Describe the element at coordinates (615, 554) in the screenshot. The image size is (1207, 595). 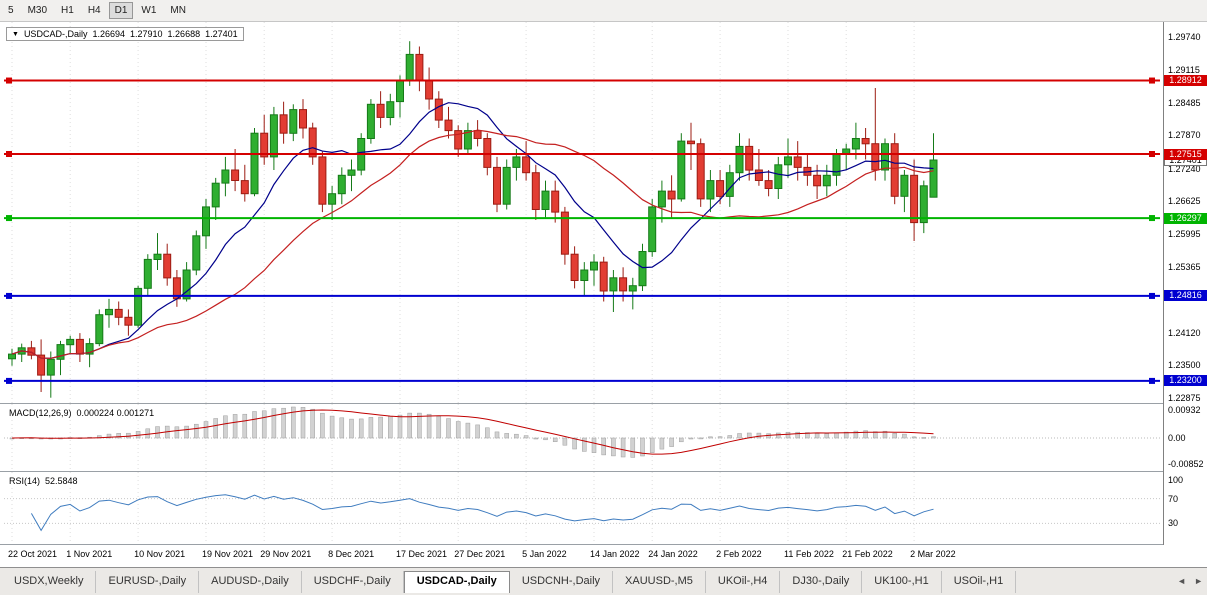
I see `date-axis-label: 14 Jan 2022` at that location.